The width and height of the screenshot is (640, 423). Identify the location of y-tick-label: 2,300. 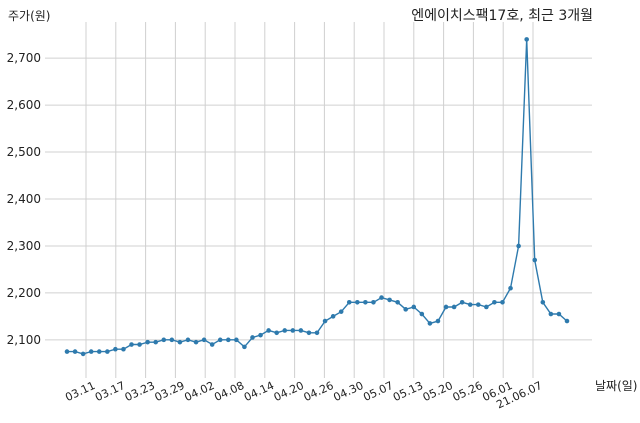
(24, 246).